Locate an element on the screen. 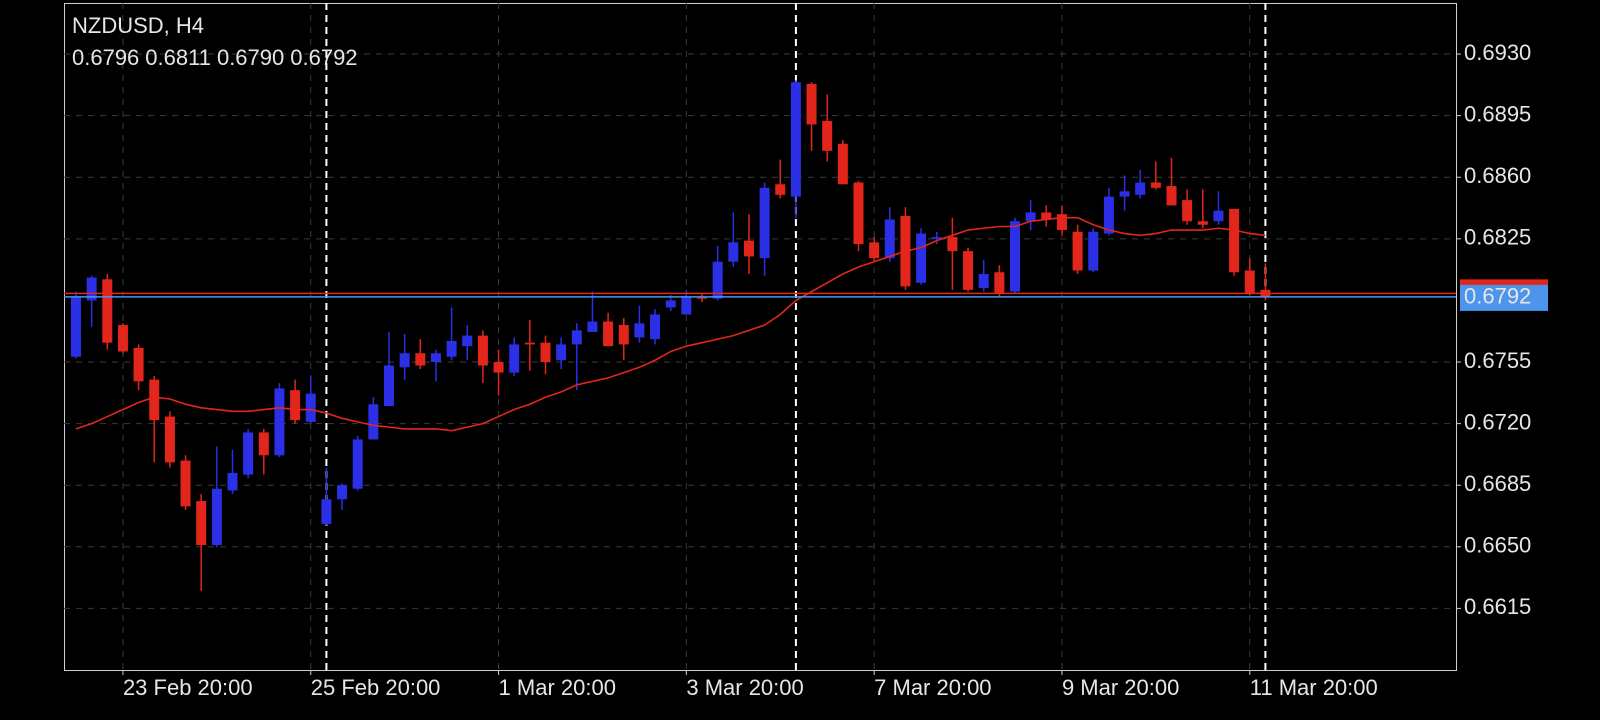 Image resolution: width=1600 pixels, height=720 pixels. chart-title: NZDUSD, H4 is located at coordinates (138, 25).